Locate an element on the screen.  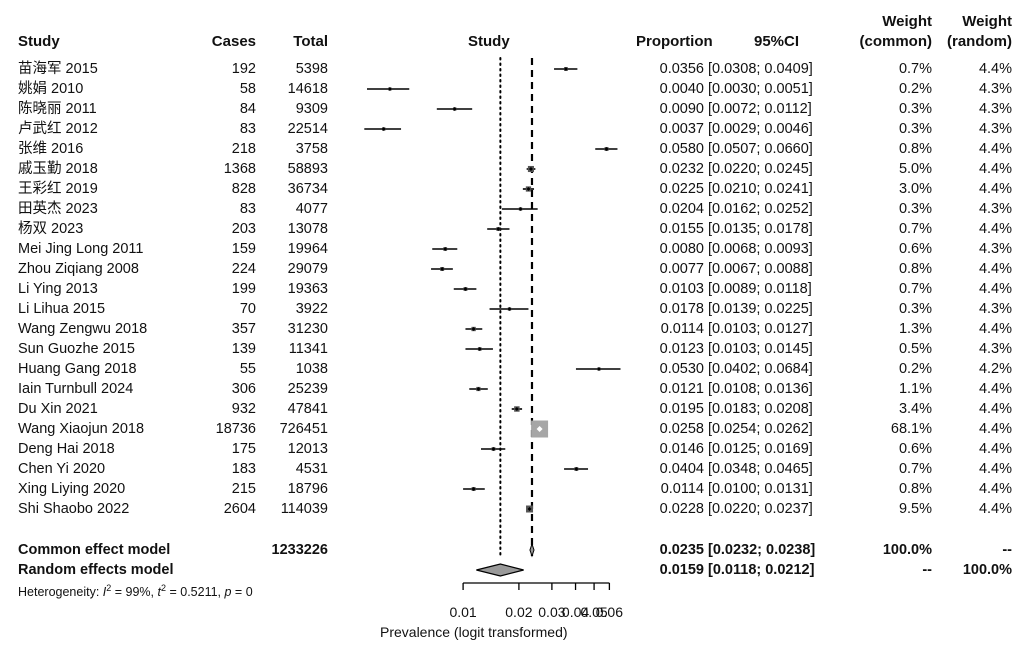
study-total: 25239 is located at coordinates (307, 389).